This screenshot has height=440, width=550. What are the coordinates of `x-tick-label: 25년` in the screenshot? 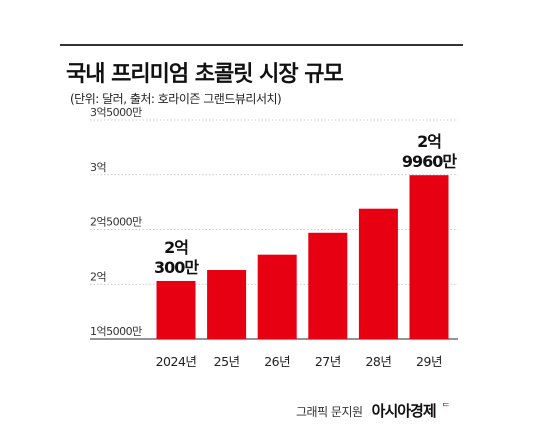 It's located at (227, 361).